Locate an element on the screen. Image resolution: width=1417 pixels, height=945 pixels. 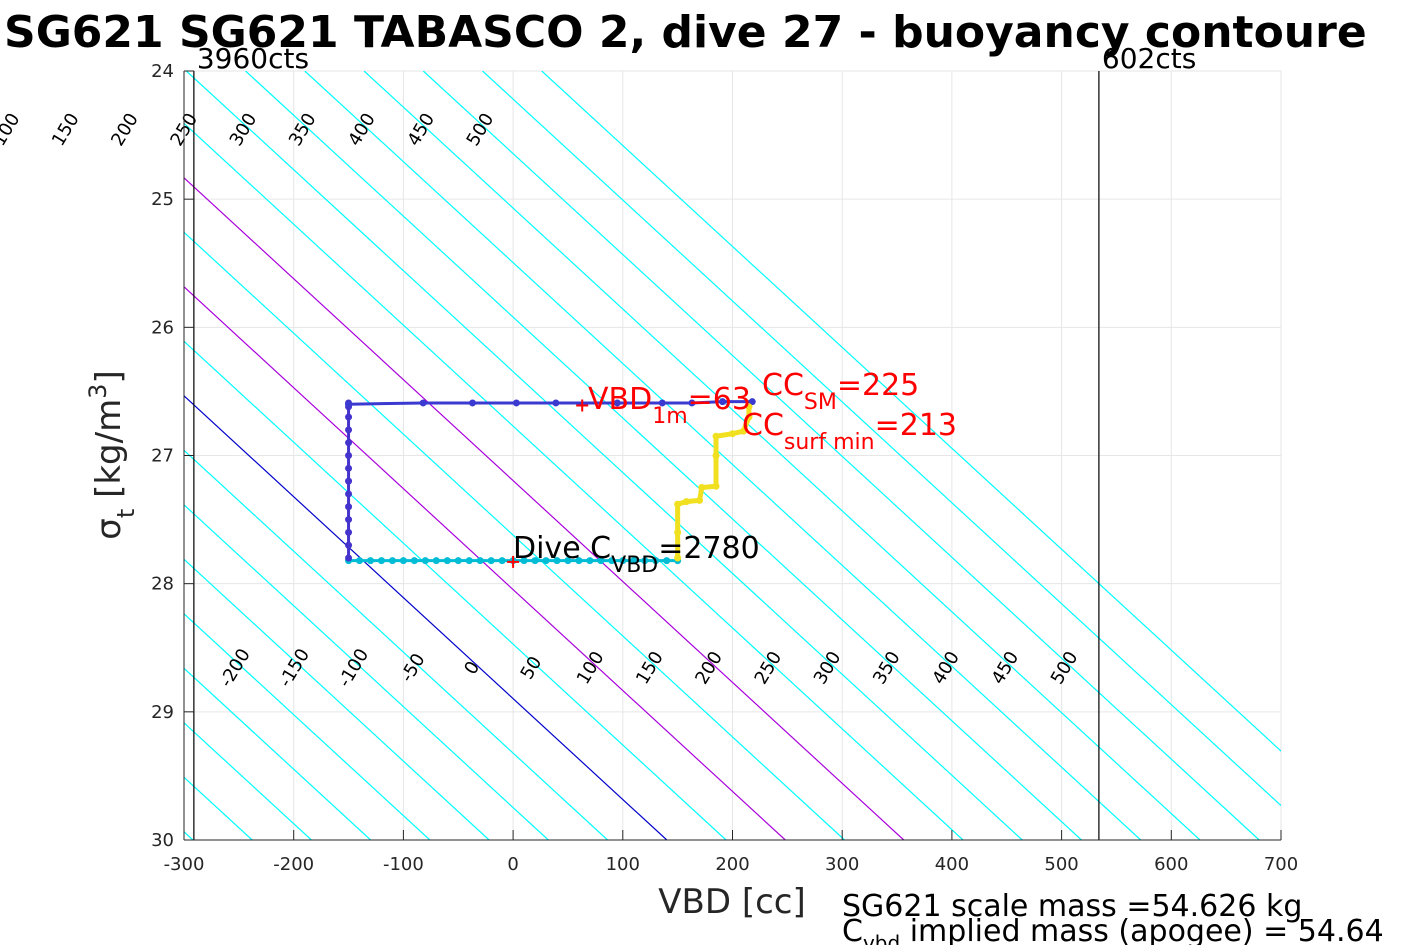
x-tick-label: 100 is located at coordinates (623, 864).